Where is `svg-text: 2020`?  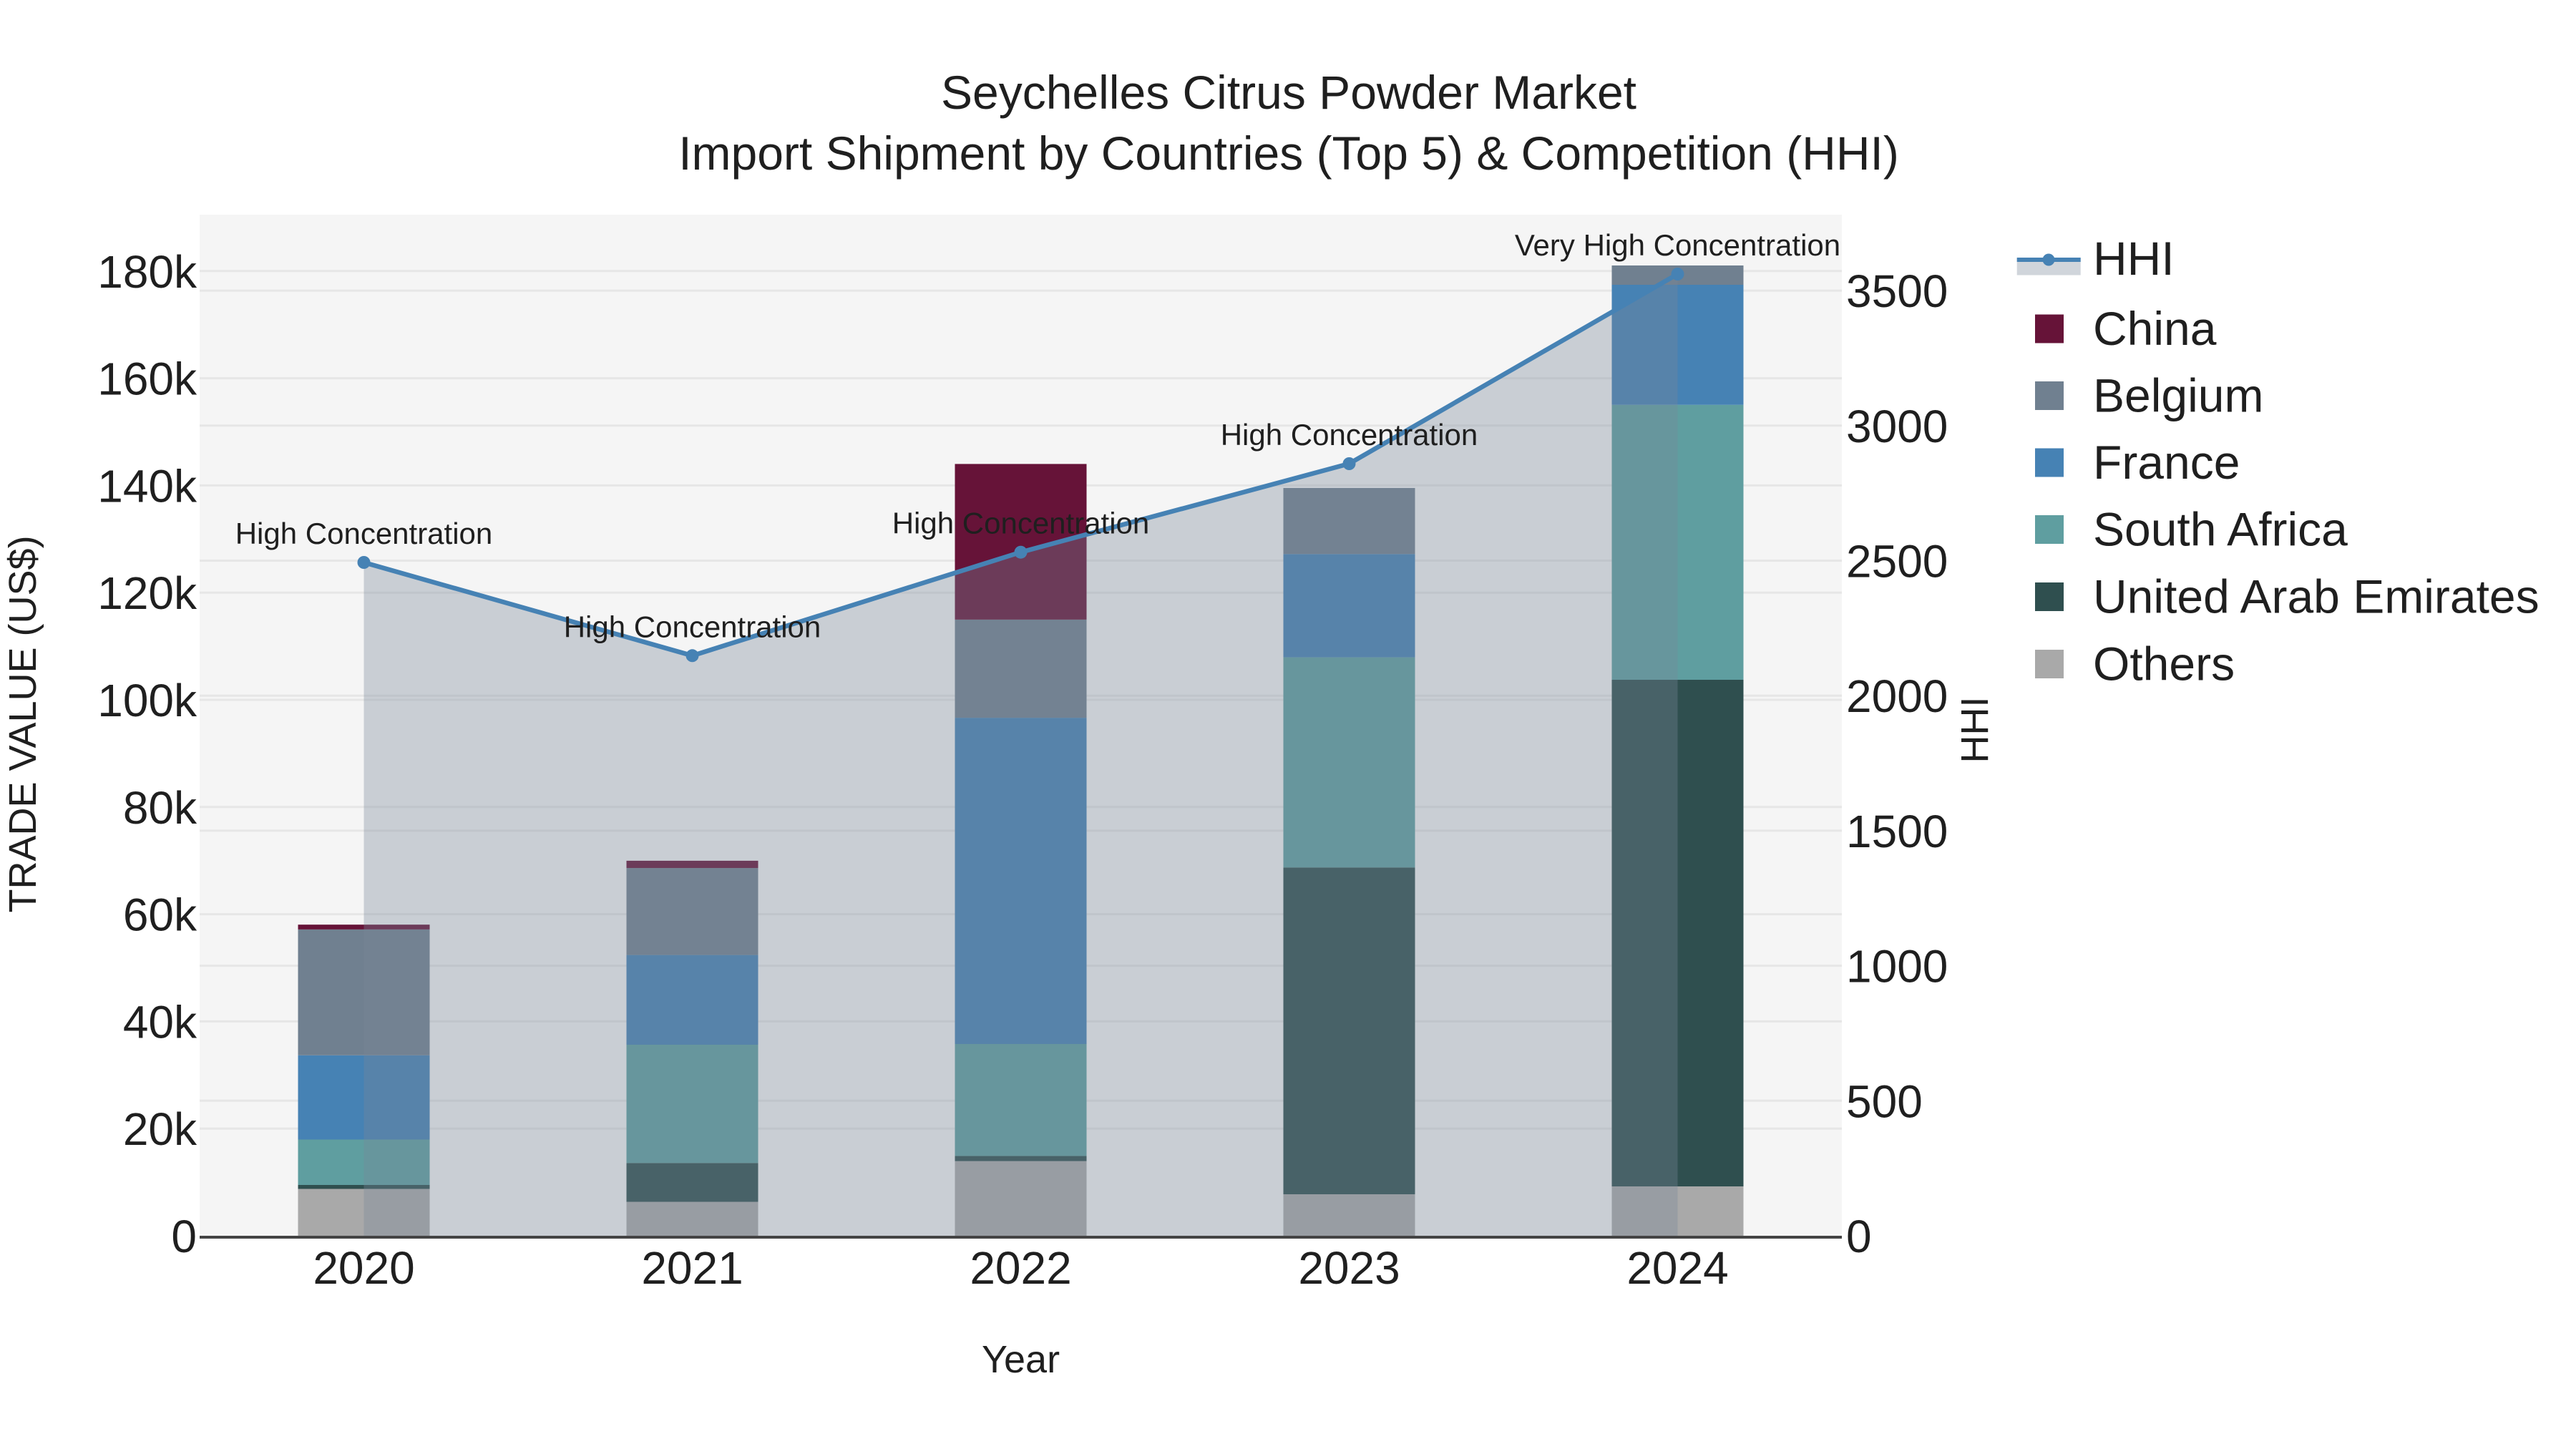
svg-text: 2020 is located at coordinates (363, 1268).